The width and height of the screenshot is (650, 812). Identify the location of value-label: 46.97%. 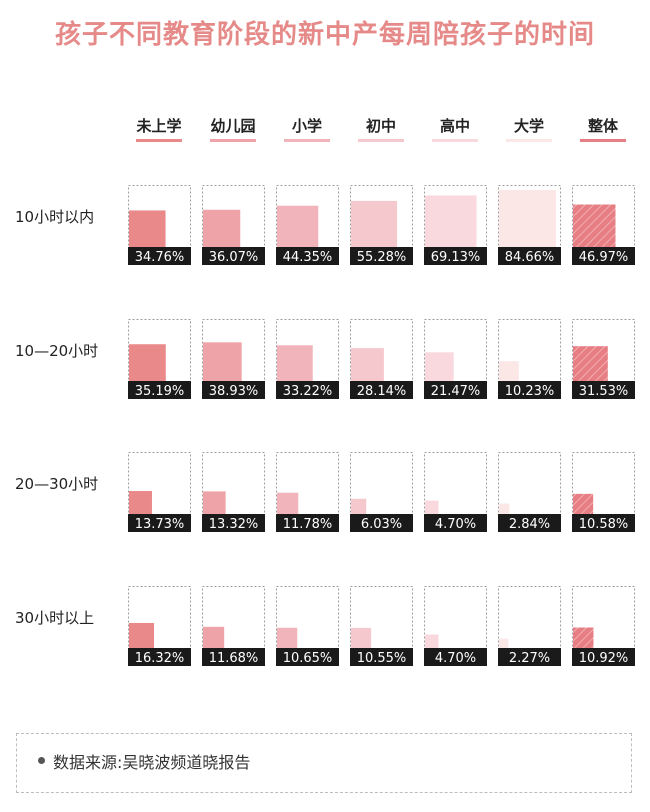
(604, 257).